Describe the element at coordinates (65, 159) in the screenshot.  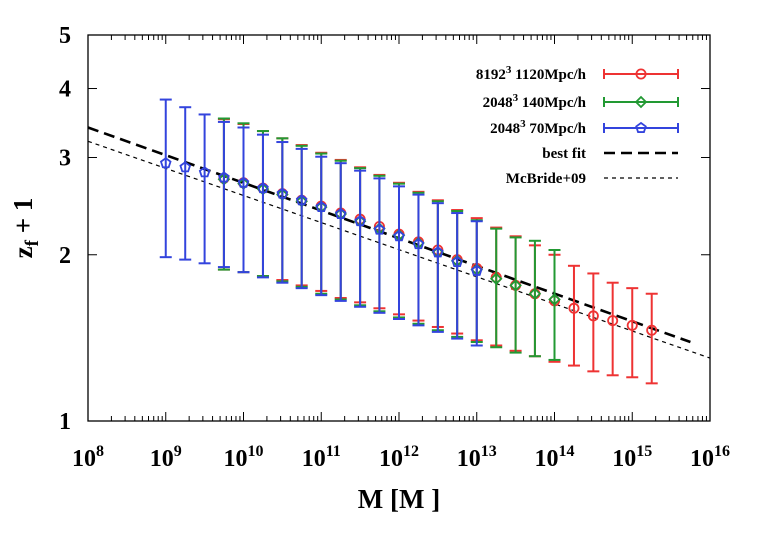
I see `y-tick-label: 3` at that location.